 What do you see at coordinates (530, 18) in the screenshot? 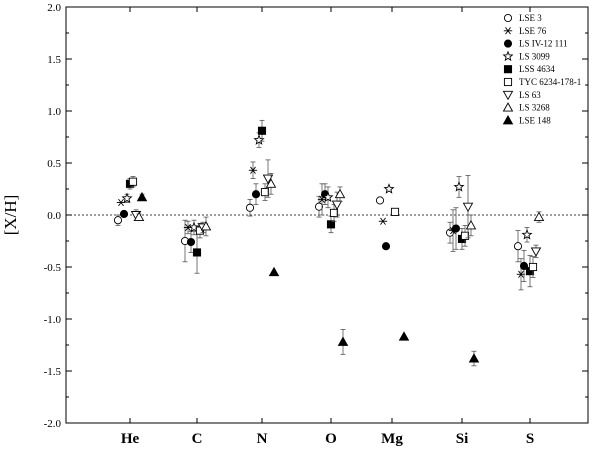
I see `legend-label: LSE 3` at bounding box center [530, 18].